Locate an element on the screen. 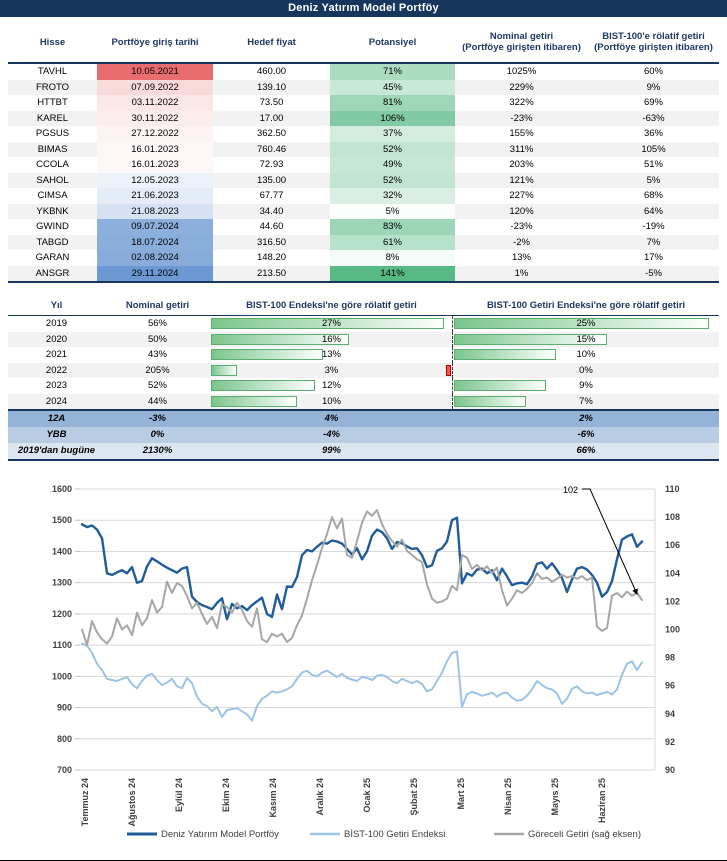 The width and height of the screenshot is (727, 861). legend-label-0: Deniz Yatırım Model Portföy is located at coordinates (220, 834).